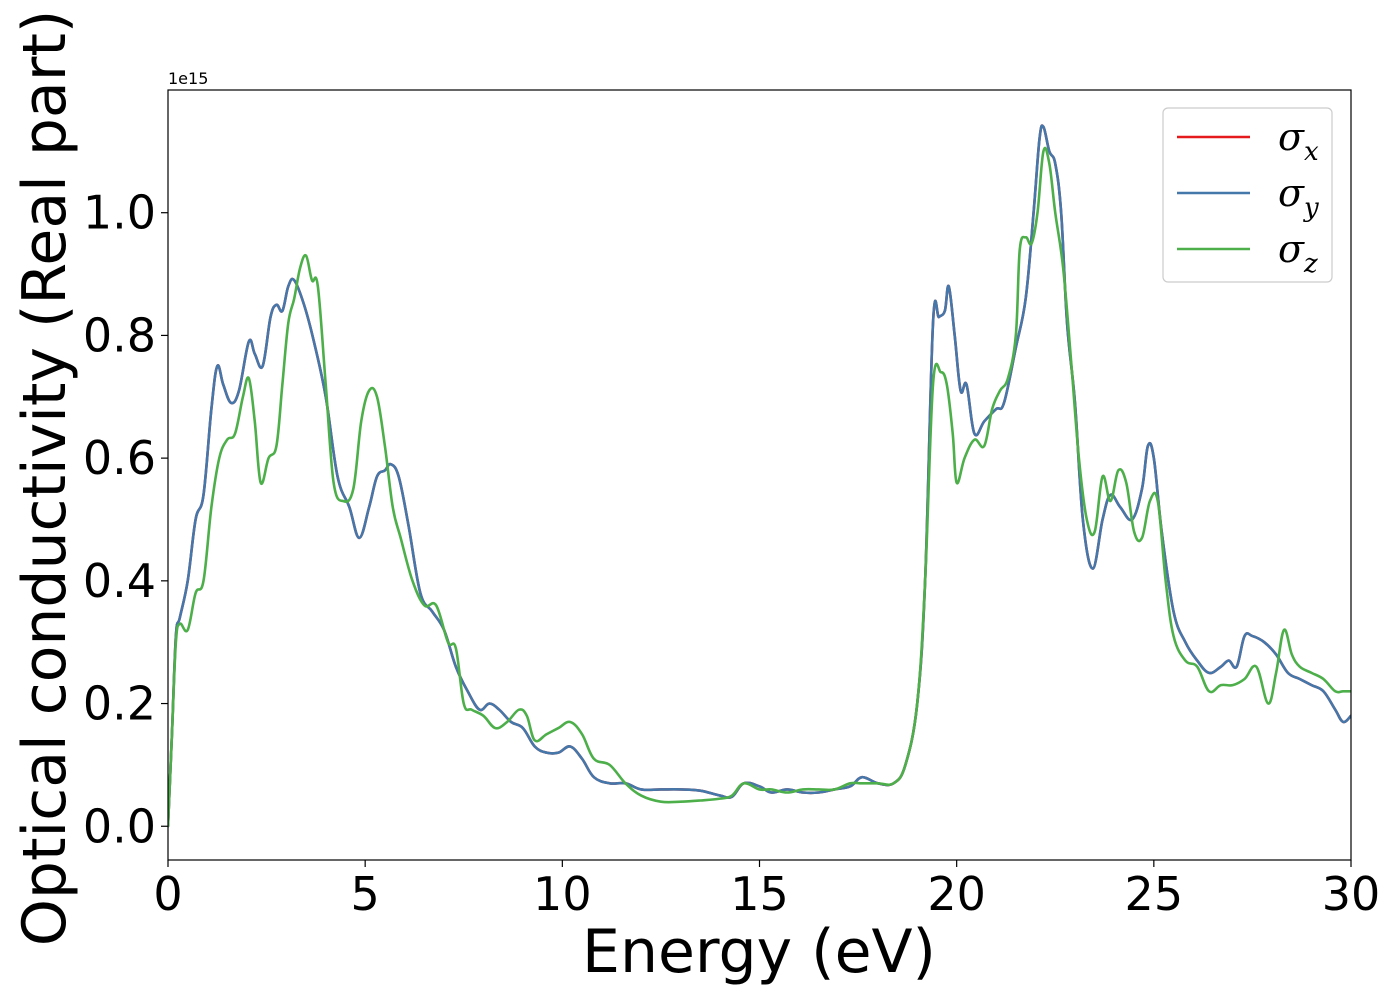 The width and height of the screenshot is (1400, 1000). I want to click on y-tick-label: 1.0, so click(119, 213).